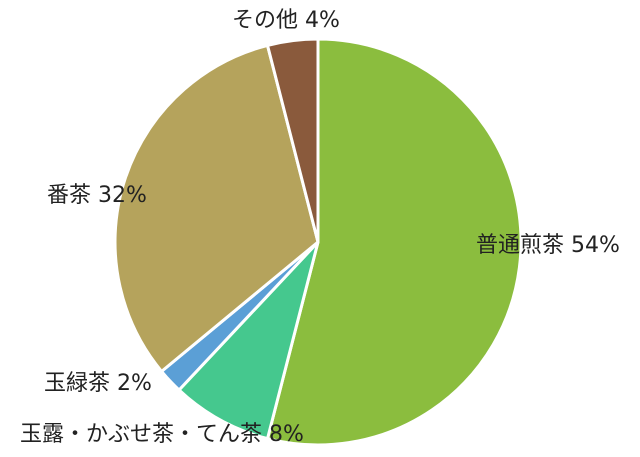 The height and width of the screenshot is (457, 640). I want to click on slice-category-label: 玉露・かぶせ茶・てん茶, so click(141, 434).